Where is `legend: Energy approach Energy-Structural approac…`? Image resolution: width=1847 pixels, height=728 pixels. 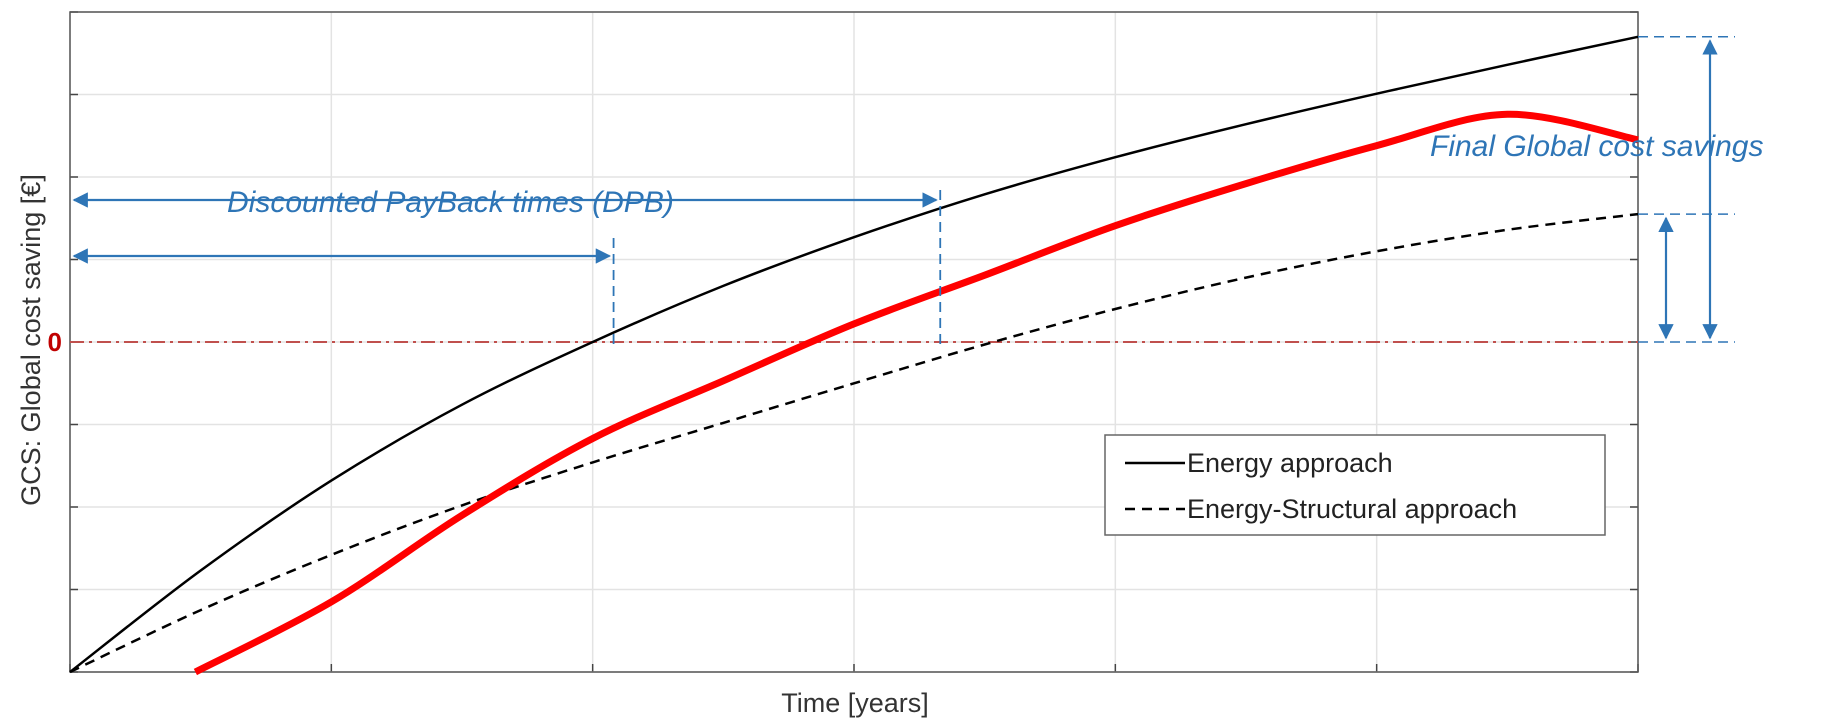 legend: Energy approach Energy-Structural approac… is located at coordinates (1355, 485).